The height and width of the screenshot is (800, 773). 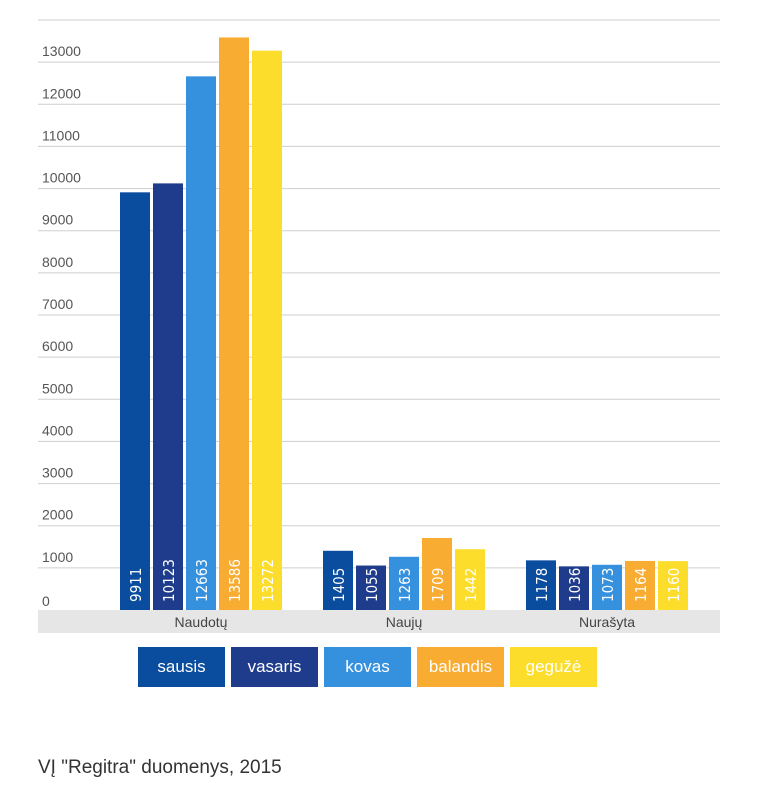 What do you see at coordinates (57, 304) in the screenshot?
I see `y-tick-label: 7000` at bounding box center [57, 304].